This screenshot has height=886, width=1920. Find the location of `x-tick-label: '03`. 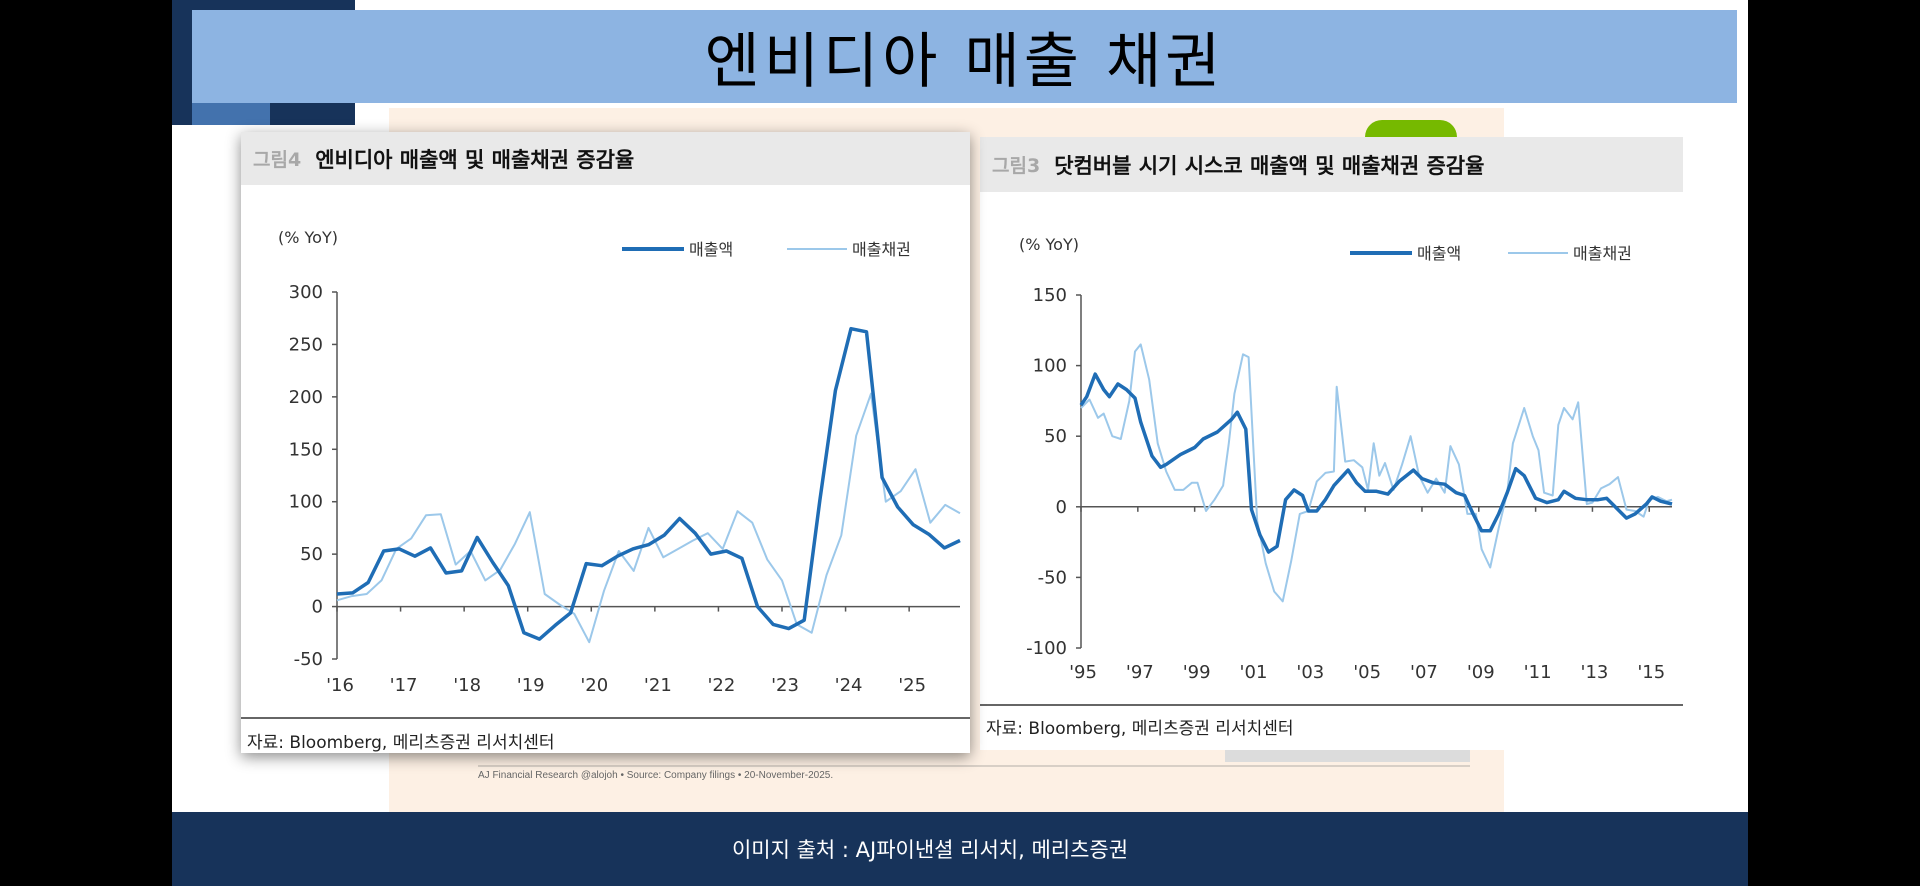

x-tick-label: '03 is located at coordinates (1310, 672).